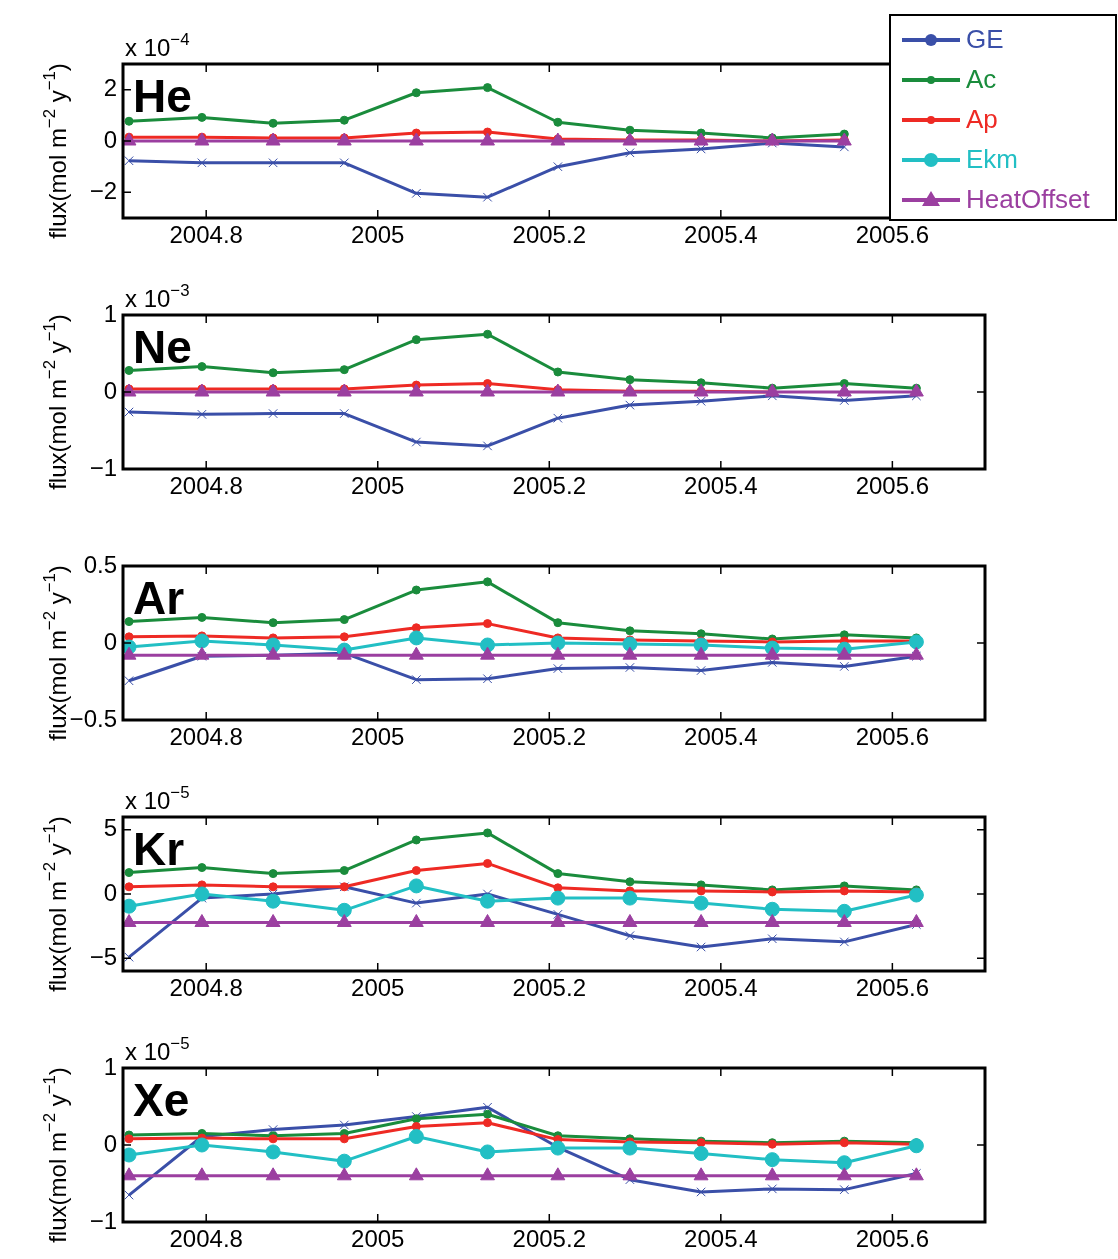 The image size is (1118, 1259). What do you see at coordinates (985, 39) in the screenshot?
I see `legend-label: GE` at bounding box center [985, 39].